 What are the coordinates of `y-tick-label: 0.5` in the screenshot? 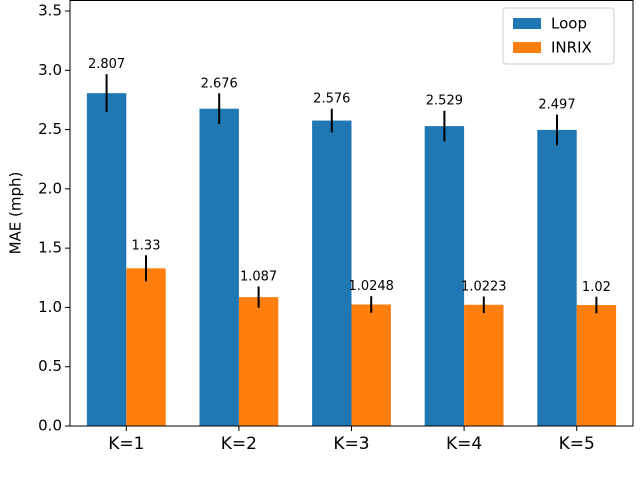 It's located at (50, 366).